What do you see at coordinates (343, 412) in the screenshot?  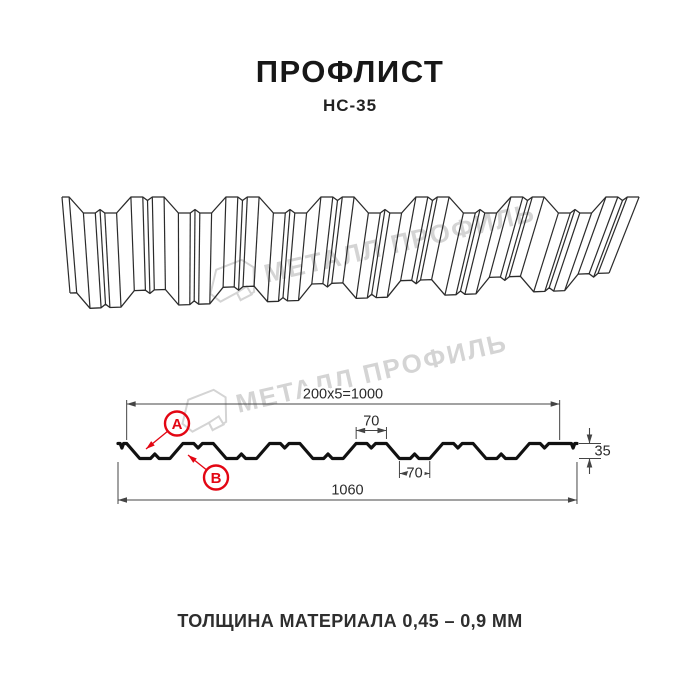 I see `dim-coverage-width: 200x5=1000` at bounding box center [343, 412].